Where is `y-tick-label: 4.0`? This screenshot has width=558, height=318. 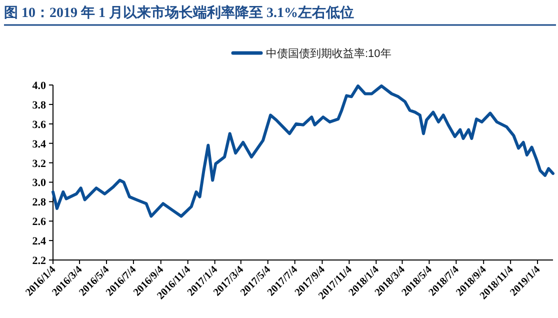 y-tick-label: 4.0 is located at coordinates (39, 86).